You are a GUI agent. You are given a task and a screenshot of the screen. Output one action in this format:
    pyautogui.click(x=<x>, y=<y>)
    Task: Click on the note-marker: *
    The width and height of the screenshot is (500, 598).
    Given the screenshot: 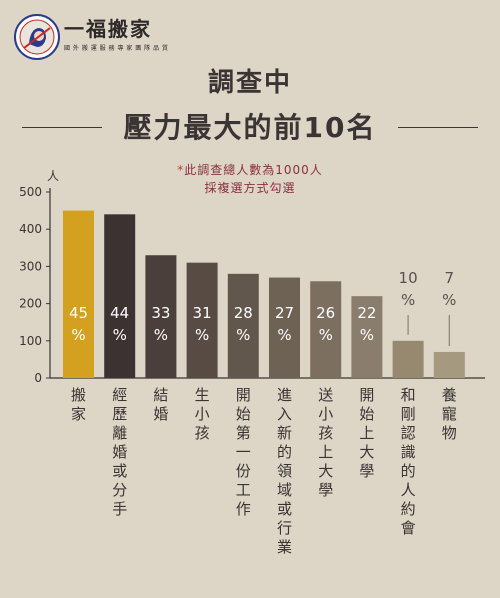 What is the action you would take?
    pyautogui.click(x=181, y=170)
    